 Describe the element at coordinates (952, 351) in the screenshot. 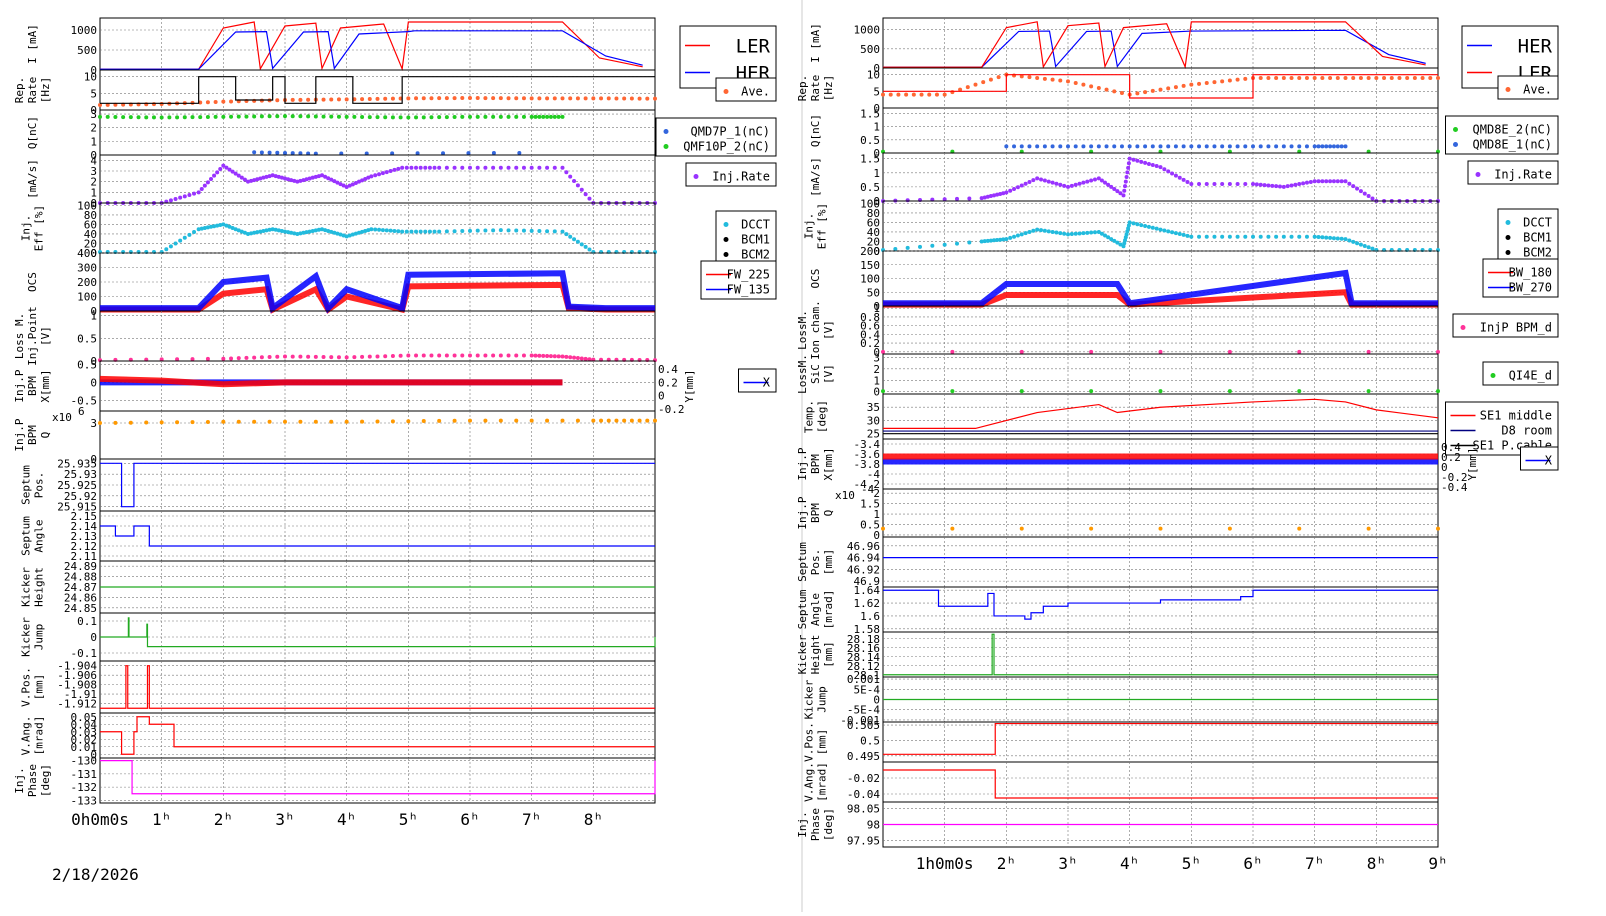

I see `series-point-InjP BPM_d` at that location.